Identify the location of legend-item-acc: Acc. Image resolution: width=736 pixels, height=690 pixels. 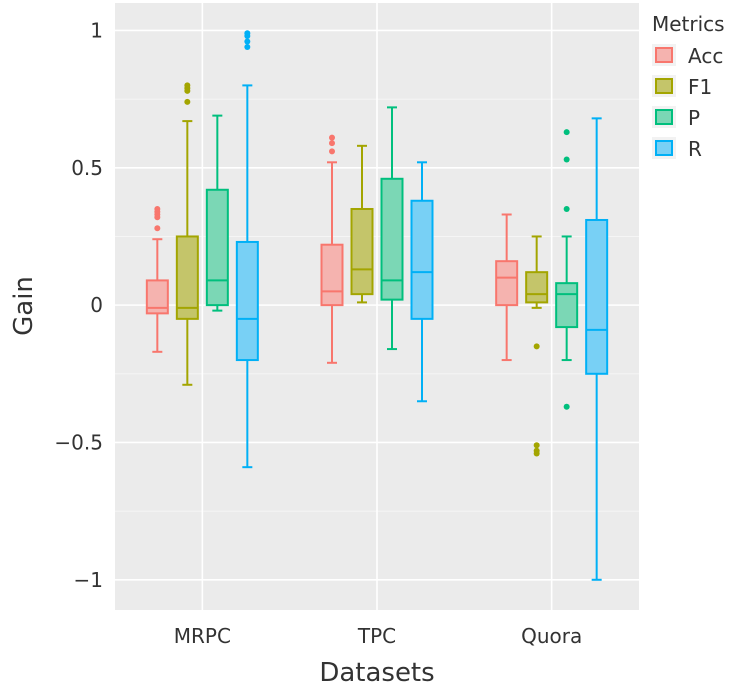
(687, 56).